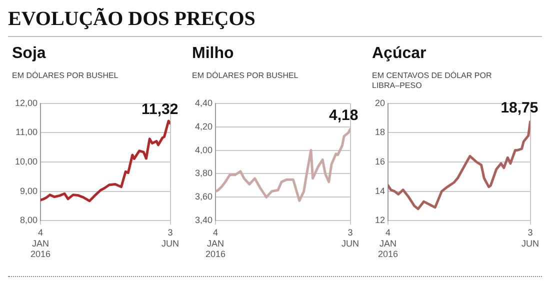  I want to click on text: EVOLUÇÃO DOS PREÇOS, so click(132, 19).